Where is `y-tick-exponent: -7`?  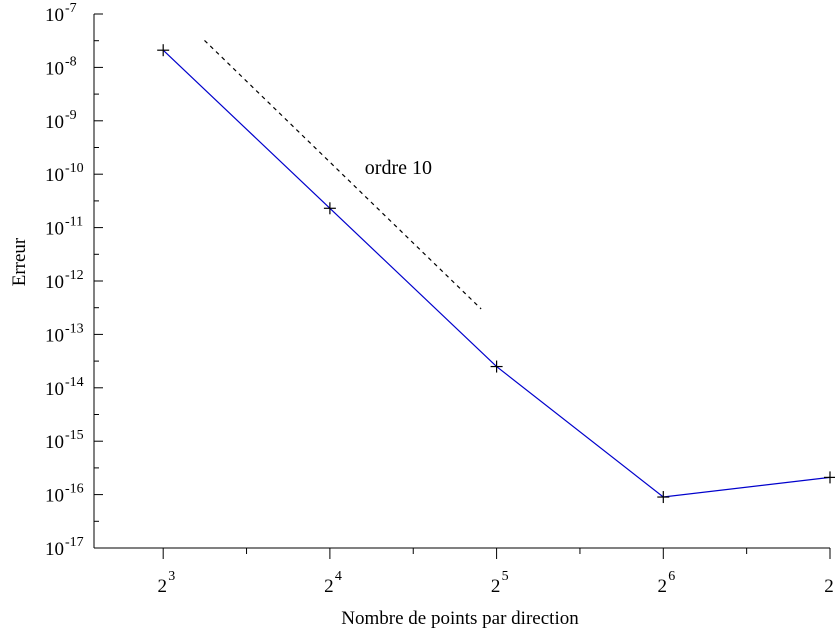
y-tick-exponent: -7 is located at coordinates (71, 8).